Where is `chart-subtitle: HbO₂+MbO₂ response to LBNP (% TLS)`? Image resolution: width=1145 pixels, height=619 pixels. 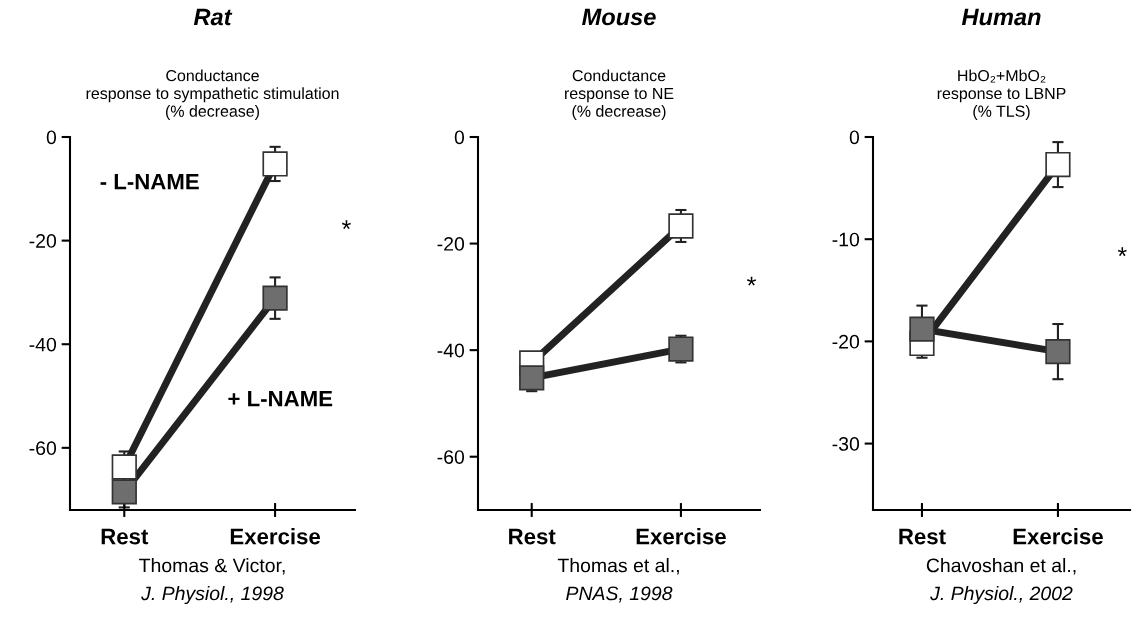
chart-subtitle: HbO₂+MbO₂ response to LBNP (% TLS) is located at coordinates (1001, 94).